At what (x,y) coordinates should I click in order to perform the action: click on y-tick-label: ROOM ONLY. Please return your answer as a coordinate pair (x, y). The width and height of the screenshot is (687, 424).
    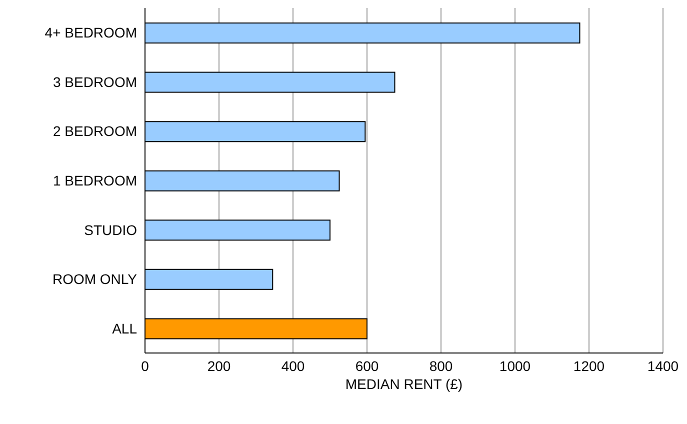
    Looking at the image, I should click on (95, 279).